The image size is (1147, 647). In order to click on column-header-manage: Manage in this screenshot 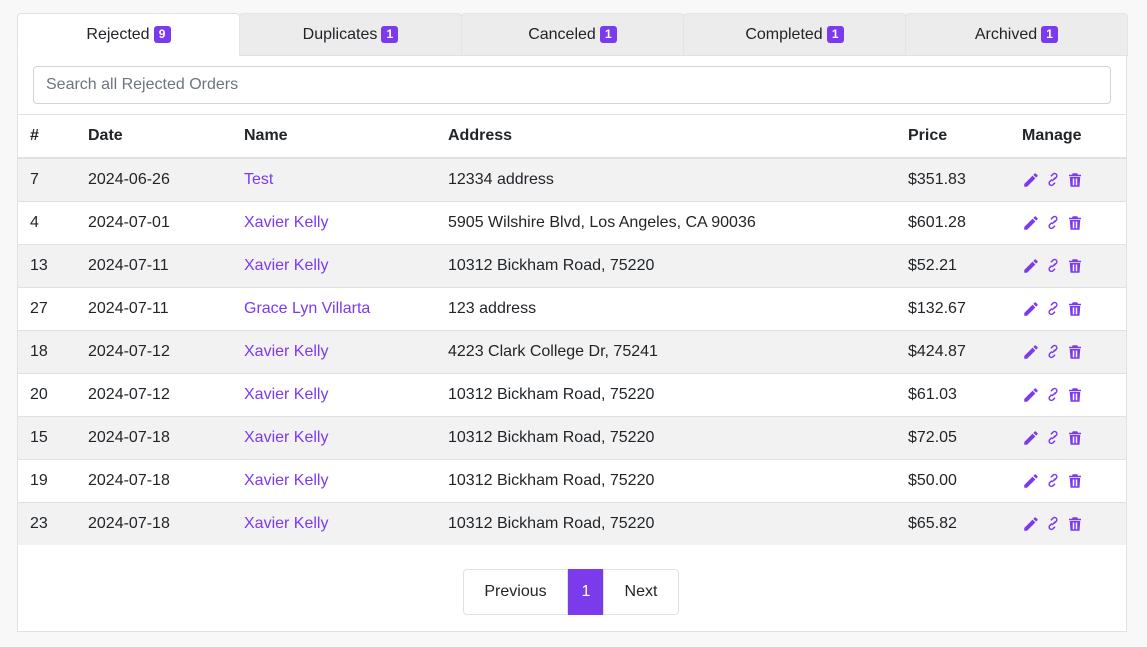, I will do `click(1068, 137)`.